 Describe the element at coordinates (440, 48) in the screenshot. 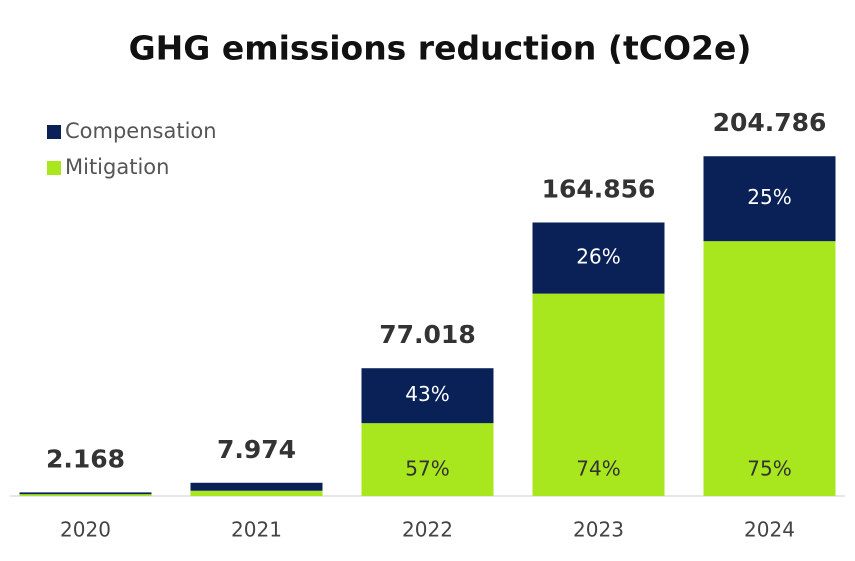

I see `chart-title: GHG emissions reduction (tCO2e)` at that location.